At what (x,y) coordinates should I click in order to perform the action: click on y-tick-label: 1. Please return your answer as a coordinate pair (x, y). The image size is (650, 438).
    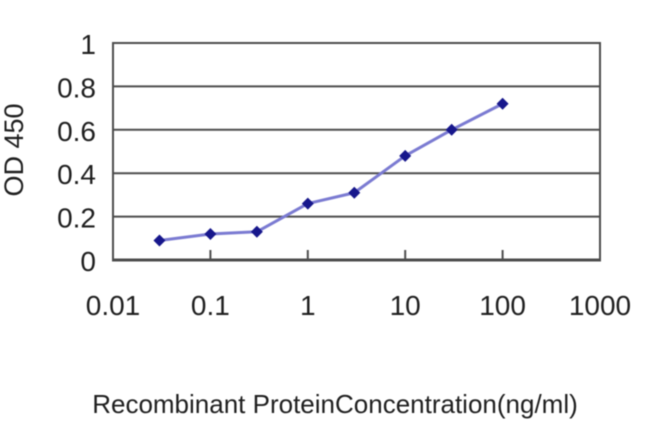
    Looking at the image, I should click on (88, 44).